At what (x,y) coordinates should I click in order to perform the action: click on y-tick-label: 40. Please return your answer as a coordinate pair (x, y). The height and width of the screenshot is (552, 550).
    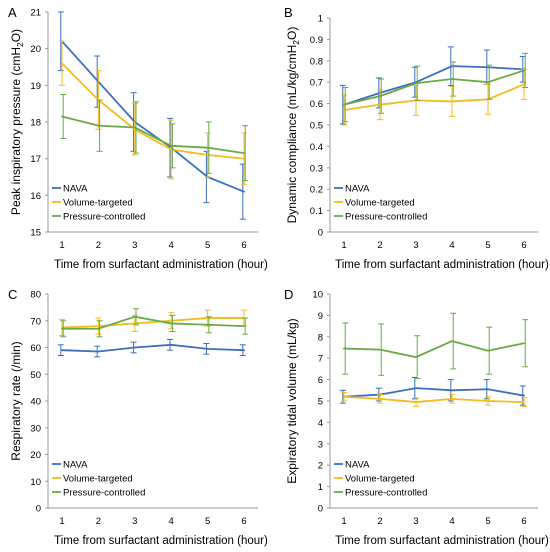
    Looking at the image, I should click on (35, 402).